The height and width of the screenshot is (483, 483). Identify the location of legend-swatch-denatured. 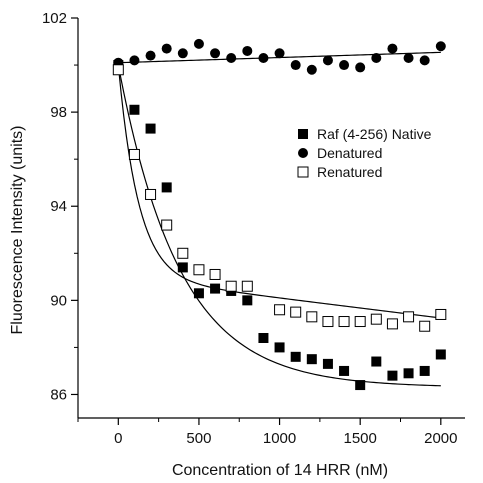
(303, 153).